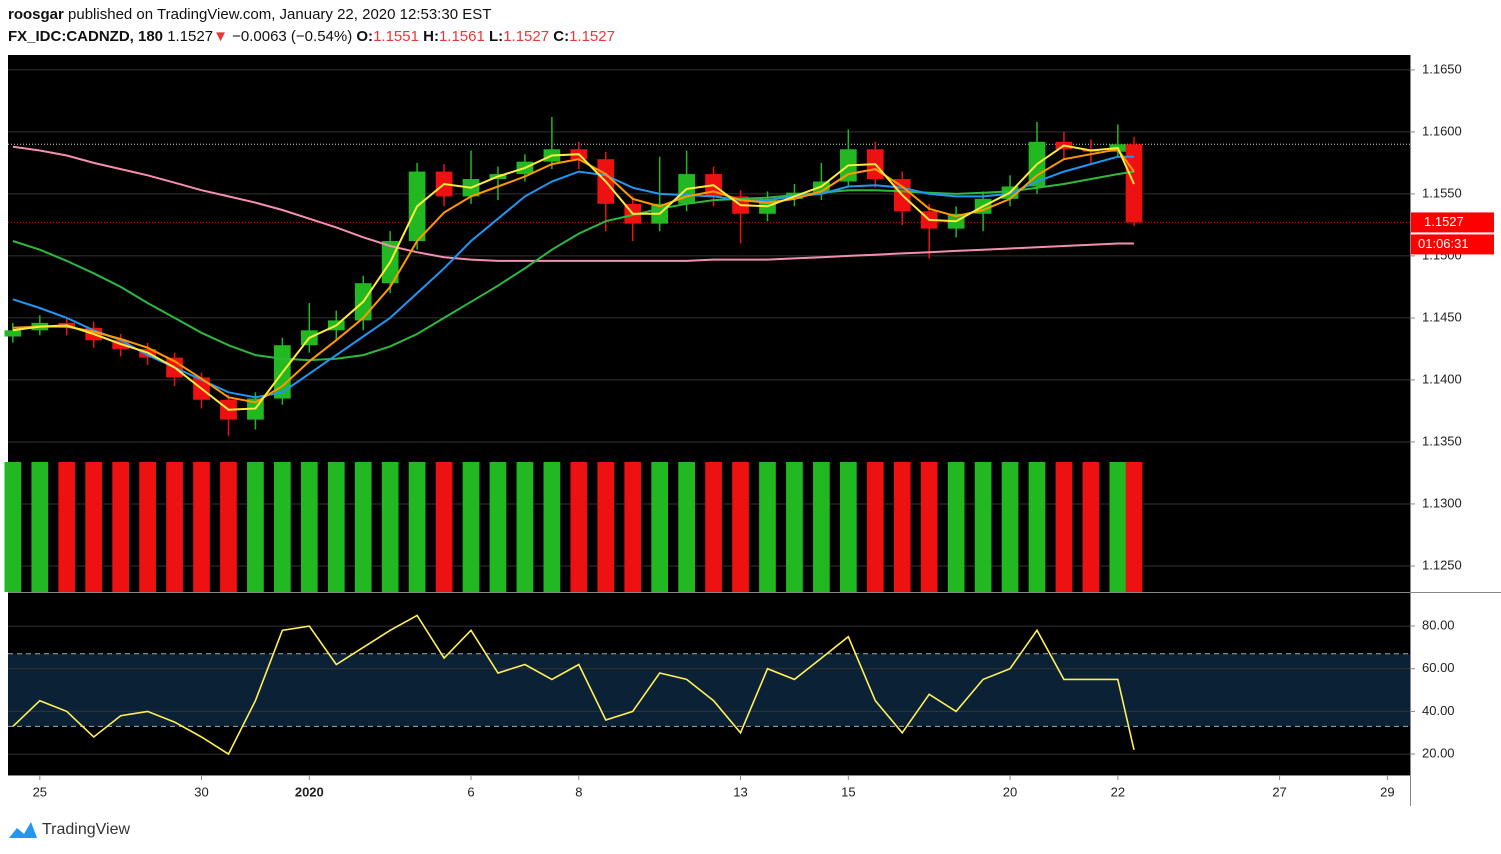 This screenshot has height=854, width=1501. Describe the element at coordinates (709, 690) in the screenshot. I see `rsi-band` at that location.